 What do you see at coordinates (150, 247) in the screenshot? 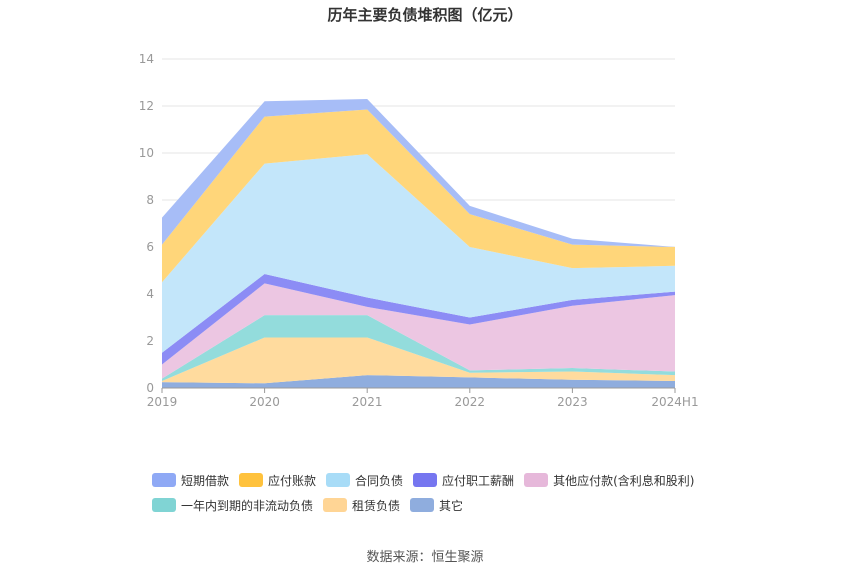
I see `y-tick-label: 6` at bounding box center [150, 247].